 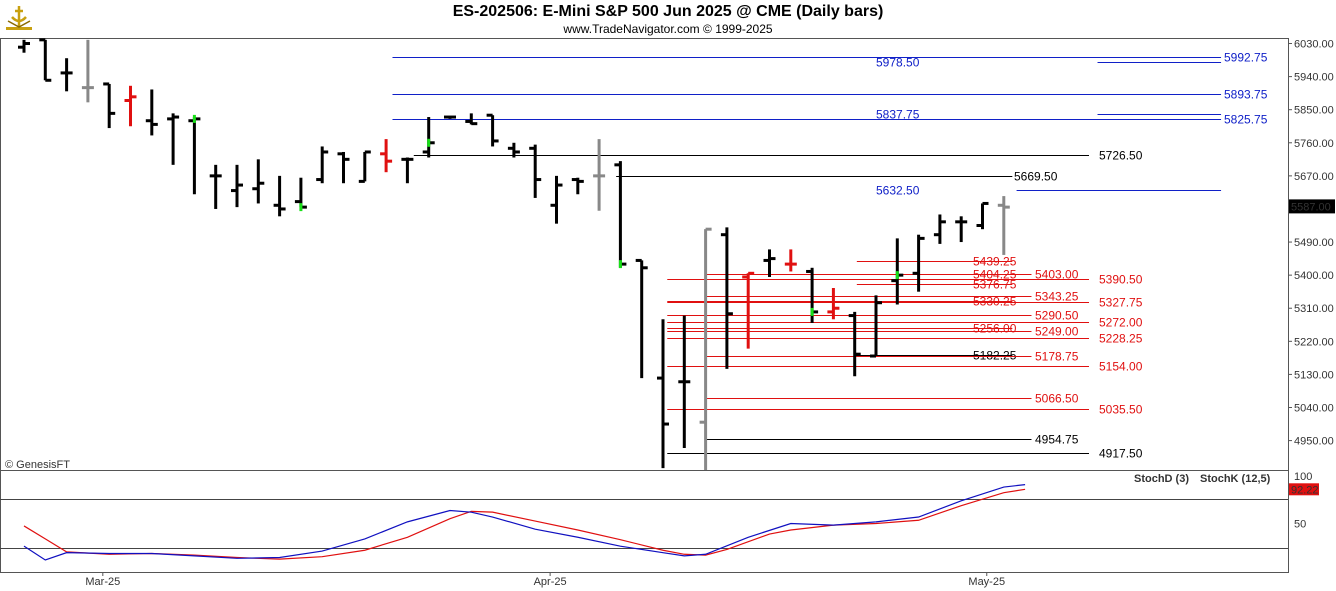 What do you see at coordinates (995, 302) in the screenshot?
I see `level-label: 5330.25` at bounding box center [995, 302].